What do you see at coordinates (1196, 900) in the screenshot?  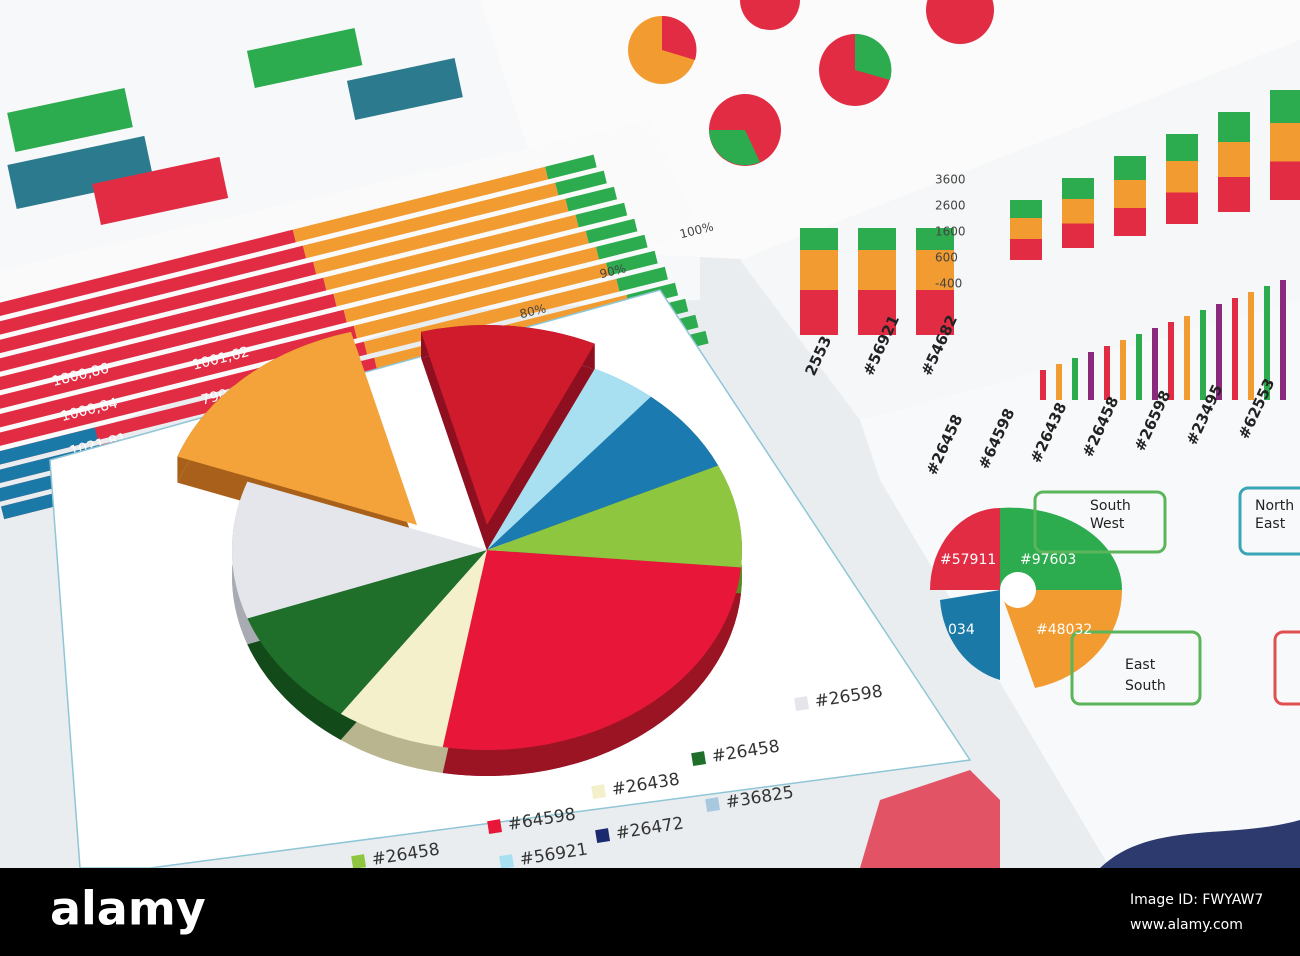 I see `image-id: Image ID: FWYAW7` at bounding box center [1196, 900].